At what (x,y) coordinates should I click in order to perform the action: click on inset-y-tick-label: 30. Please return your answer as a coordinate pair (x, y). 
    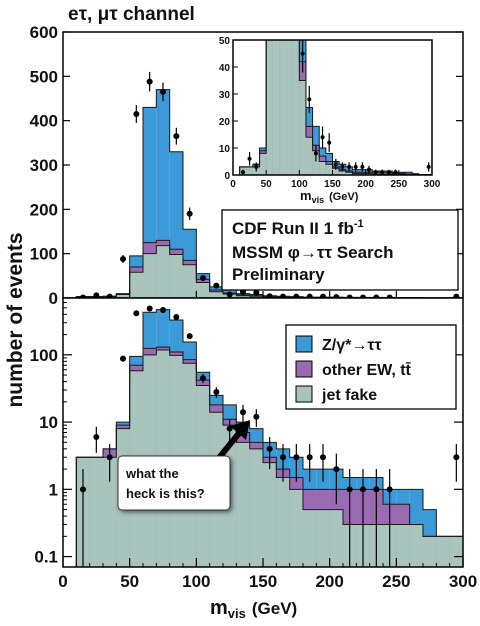
    Looking at the image, I should click on (225, 95).